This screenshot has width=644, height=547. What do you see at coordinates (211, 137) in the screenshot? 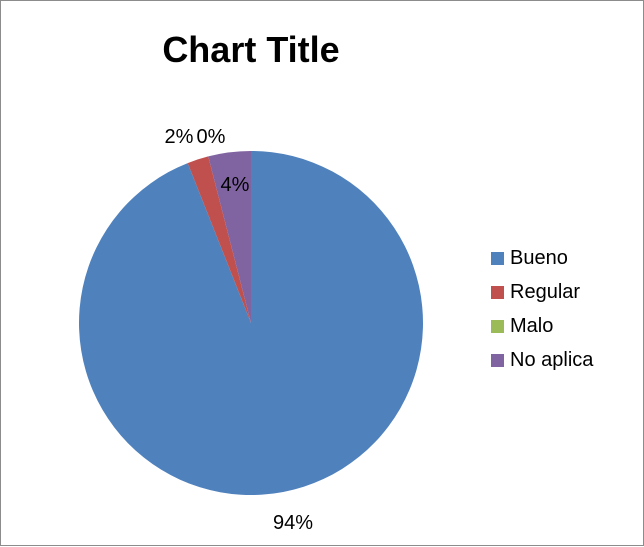
I see `data-label-malo: 0%` at bounding box center [211, 137].